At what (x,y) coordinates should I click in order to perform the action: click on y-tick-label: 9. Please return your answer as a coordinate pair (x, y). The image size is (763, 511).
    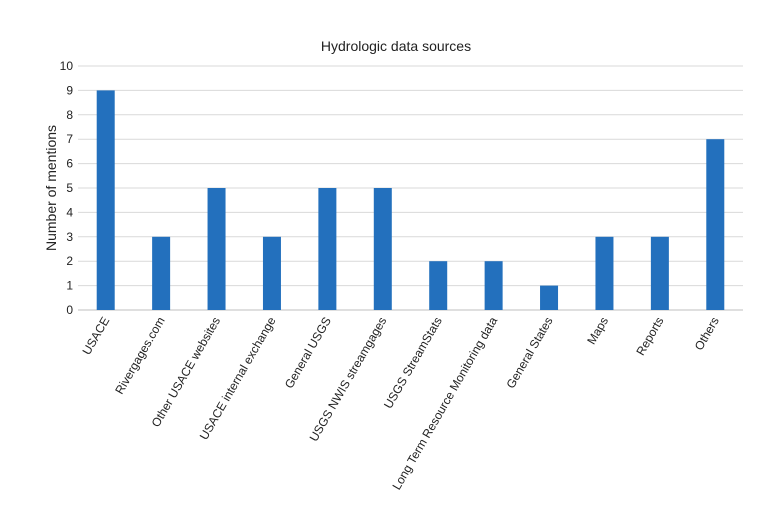
    Looking at the image, I should click on (69, 90).